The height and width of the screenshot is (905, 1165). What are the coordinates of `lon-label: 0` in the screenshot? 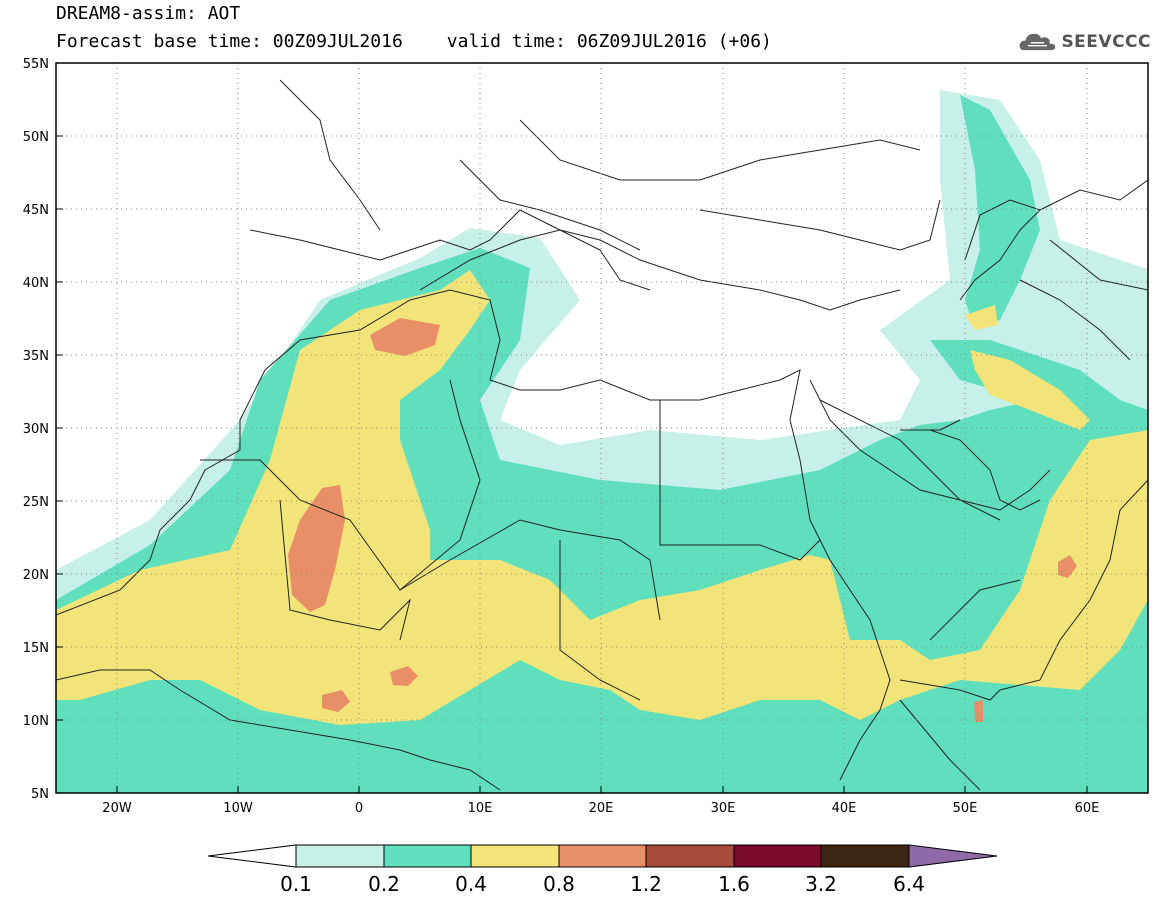 It's located at (359, 808).